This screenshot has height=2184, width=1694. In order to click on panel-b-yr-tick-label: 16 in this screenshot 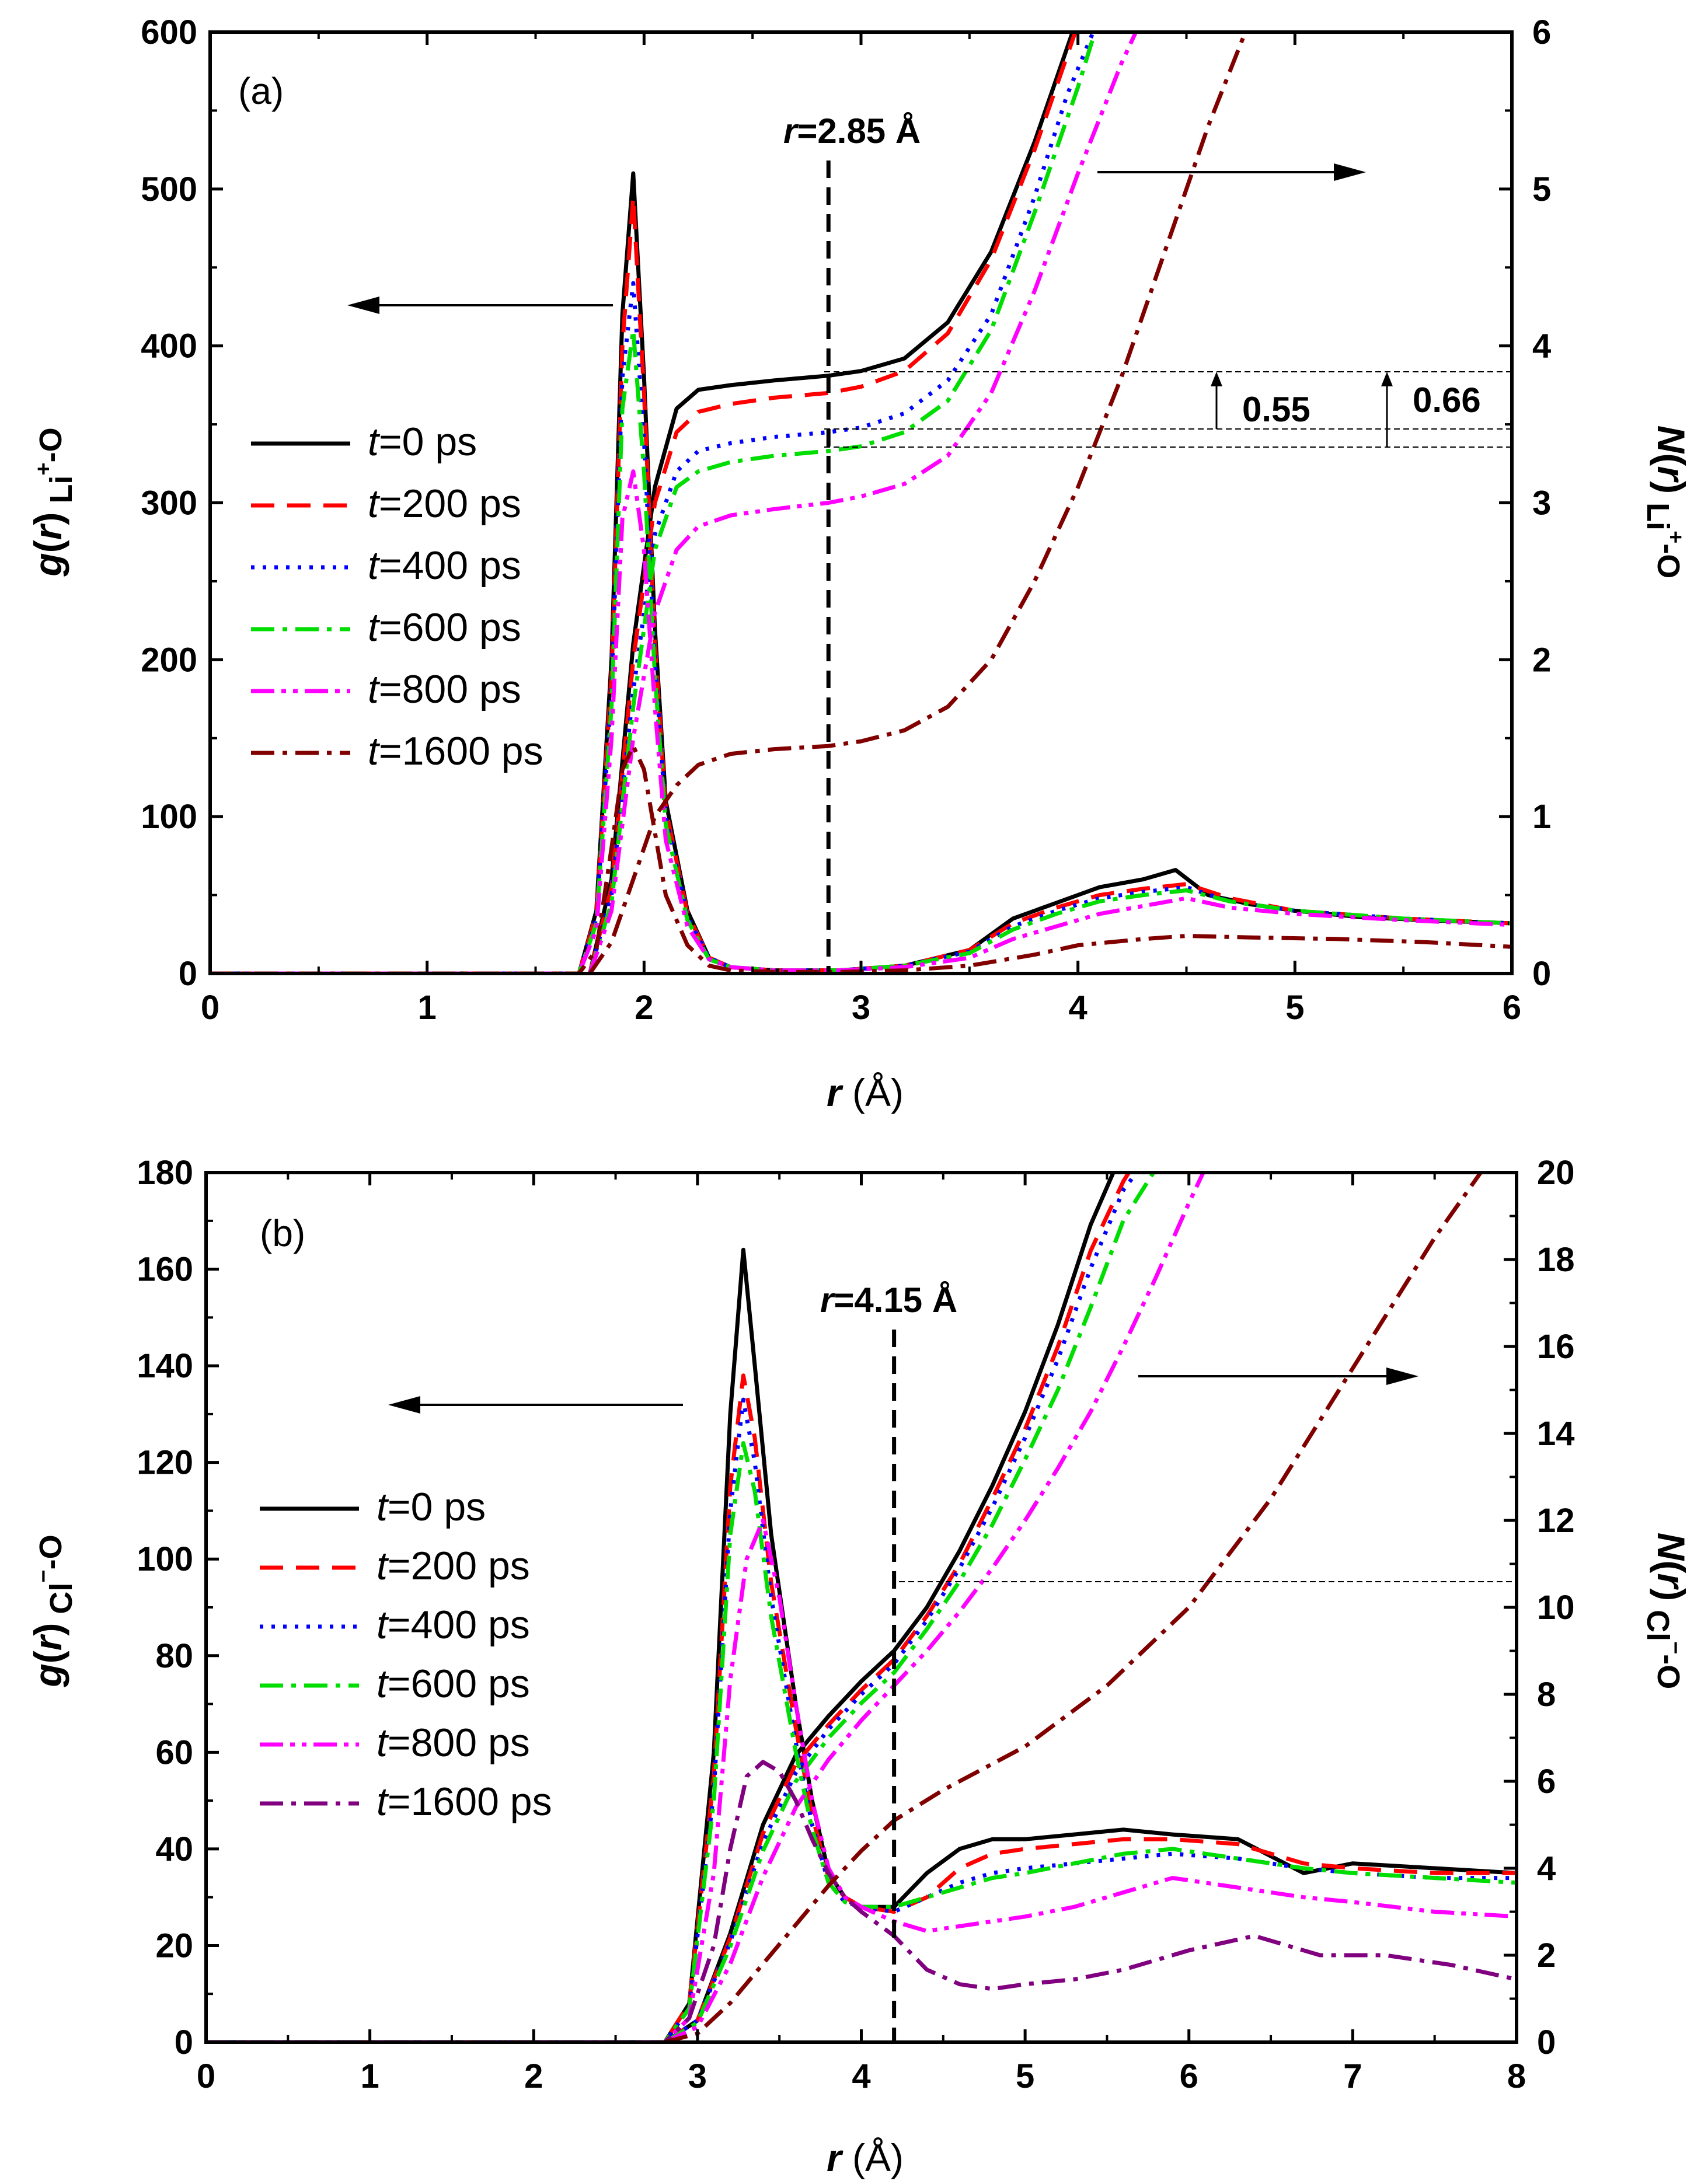, I will do `click(1556, 1347)`.